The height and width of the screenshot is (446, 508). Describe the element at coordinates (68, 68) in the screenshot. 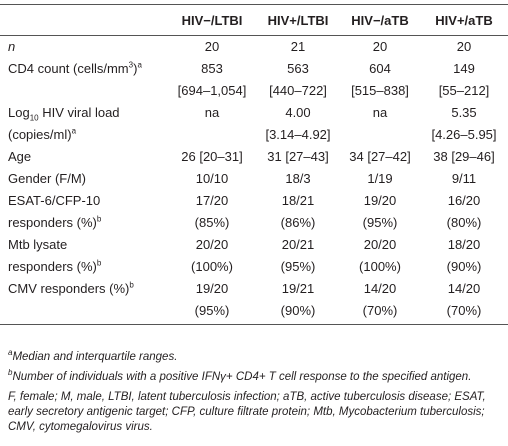

I see `label-text: CD4 count (cells/mm` at that location.